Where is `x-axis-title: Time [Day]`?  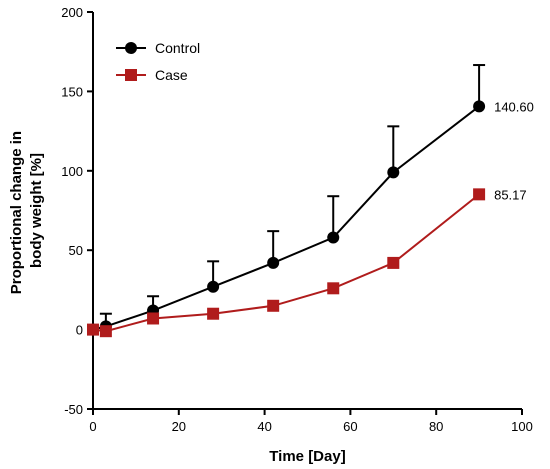 x-axis-title: Time [Day] is located at coordinates (307, 456).